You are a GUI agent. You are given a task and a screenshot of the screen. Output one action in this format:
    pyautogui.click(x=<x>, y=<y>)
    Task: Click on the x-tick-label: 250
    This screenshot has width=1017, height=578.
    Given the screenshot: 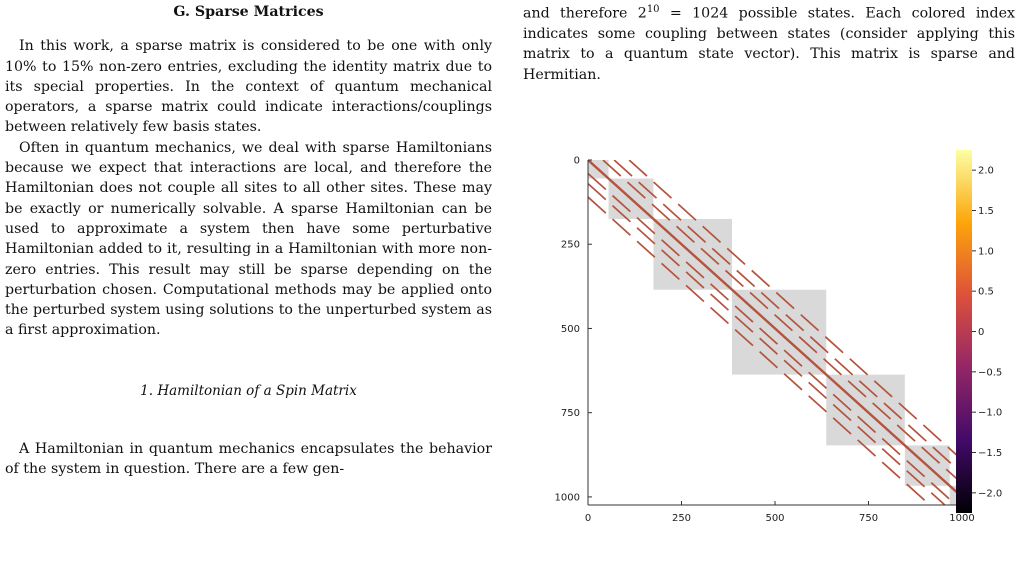 What is the action you would take?
    pyautogui.click(x=681, y=518)
    